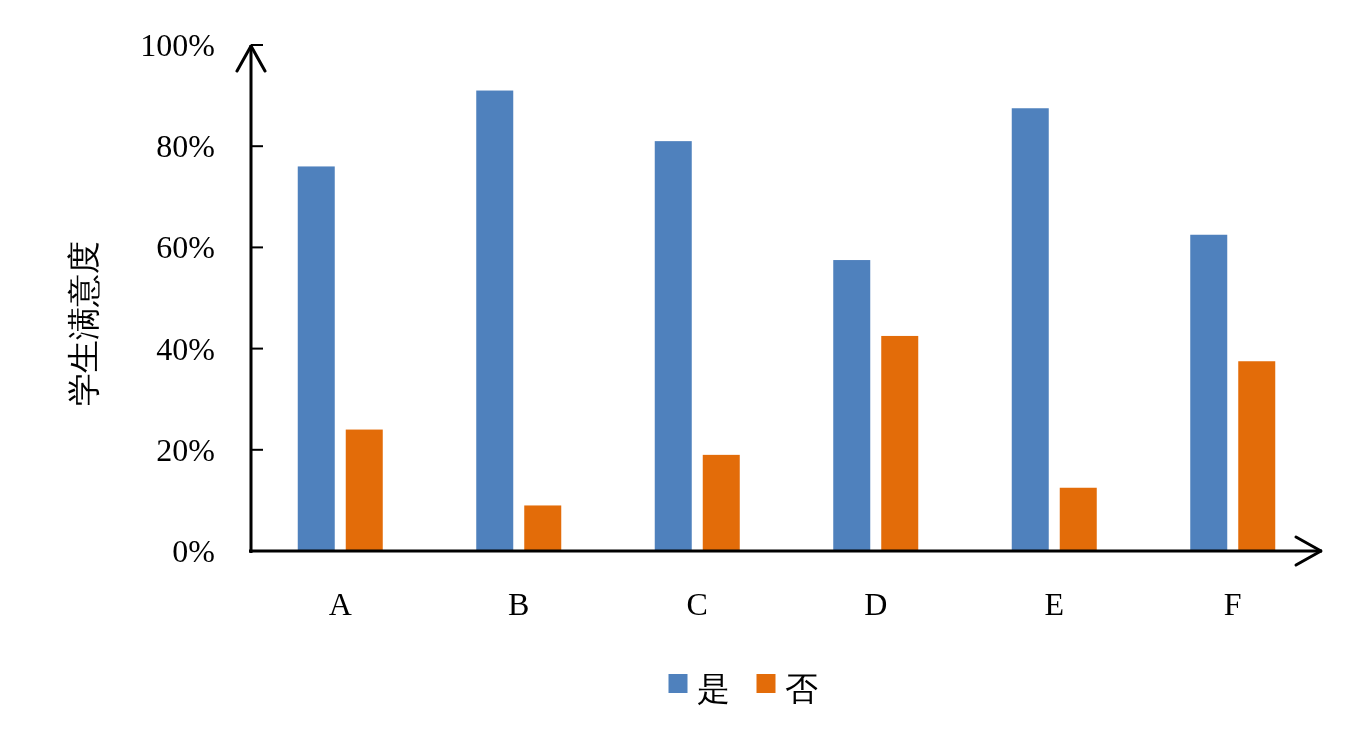 The image size is (1370, 742). What do you see at coordinates (697, 604) in the screenshot?
I see `x-tick-label: C` at bounding box center [697, 604].